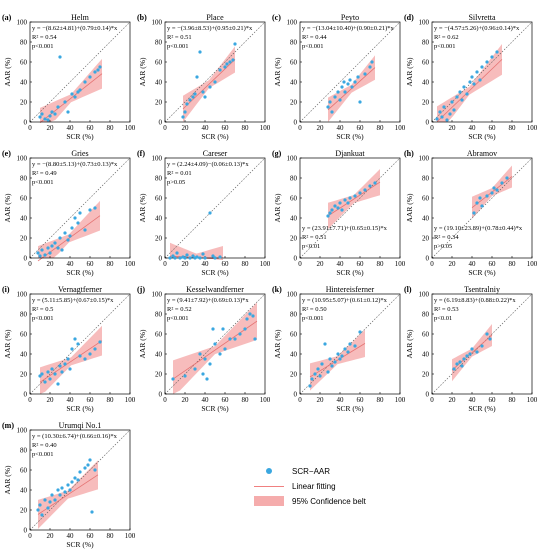 The image size is (549, 550). What do you see at coordinates (345, 228) in the screenshot?
I see `equation-label: y = (23.91±7.71)+(0.65±0.15)*x` at bounding box center [345, 228].